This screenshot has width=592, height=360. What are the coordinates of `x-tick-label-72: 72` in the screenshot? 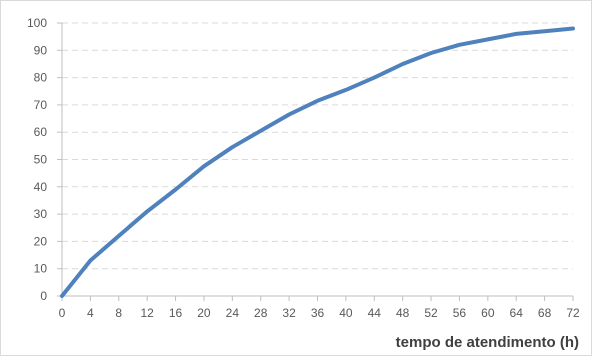 It's located at (573, 313).